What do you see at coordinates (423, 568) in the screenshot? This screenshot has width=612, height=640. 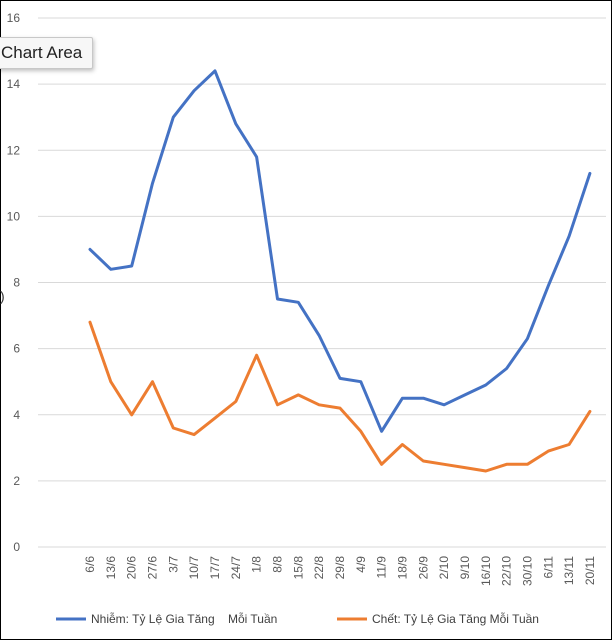 I see `x-tick-label: 26/9` at bounding box center [423, 568].